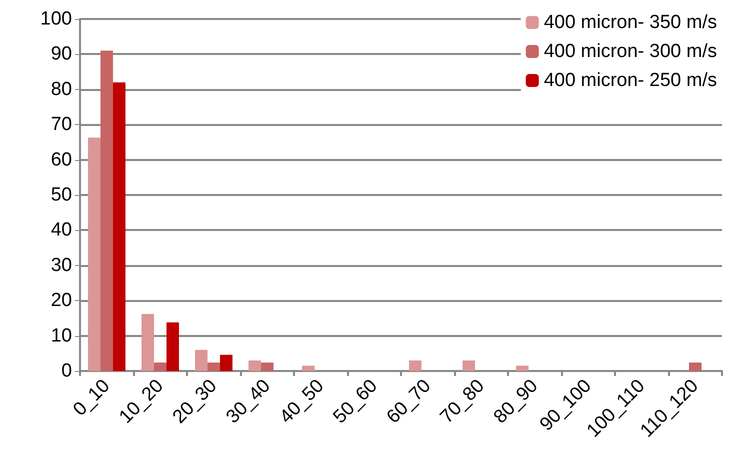 The height and width of the screenshot is (474, 737). Describe the element at coordinates (631, 51) in the screenshot. I see `legend-label: 400 micron- 300 m/s` at that location.